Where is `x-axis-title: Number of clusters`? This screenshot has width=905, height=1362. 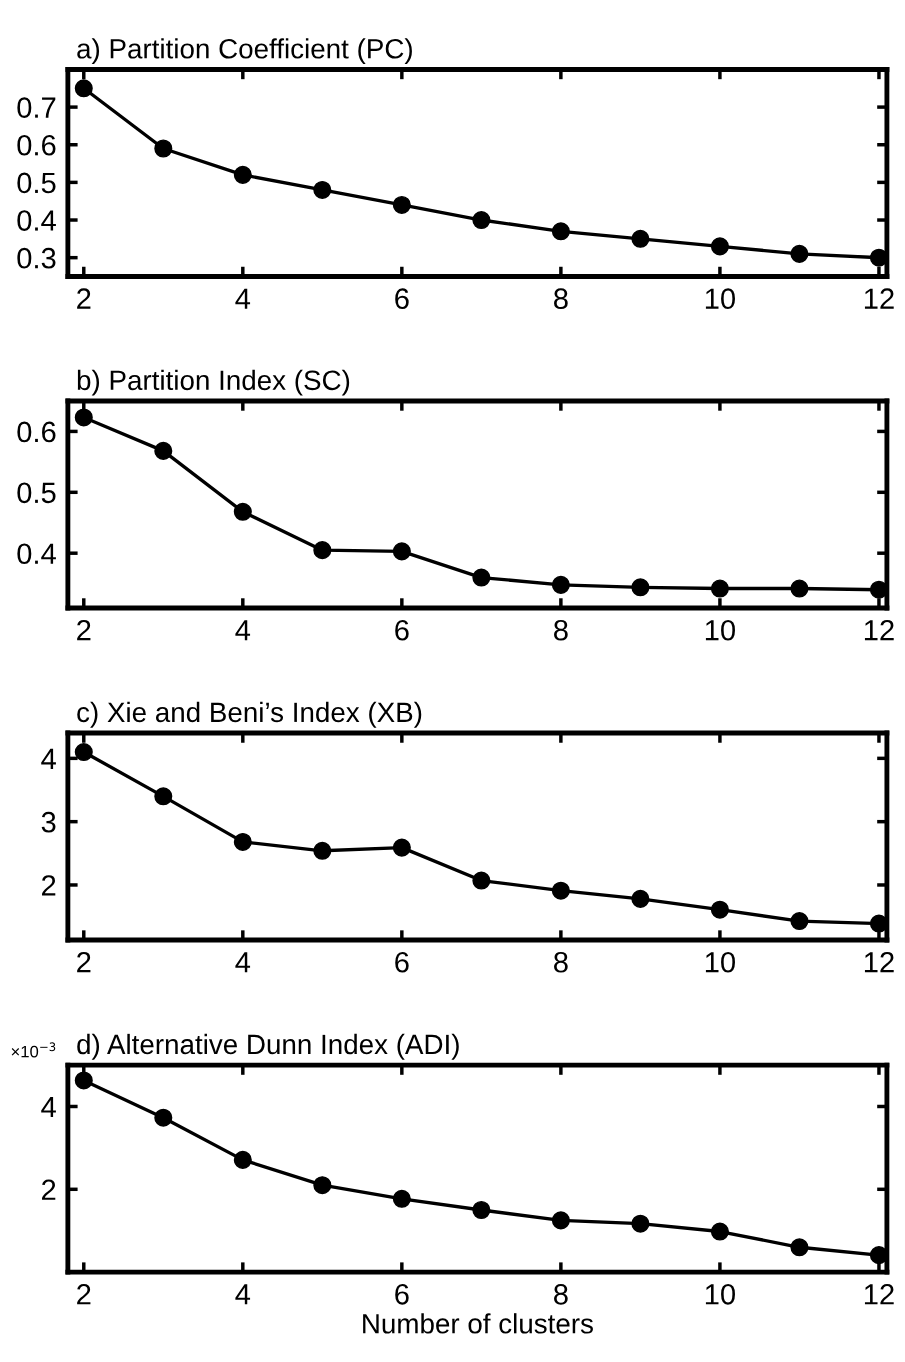
x-axis-title: Number of clusters is located at coordinates (478, 1323).